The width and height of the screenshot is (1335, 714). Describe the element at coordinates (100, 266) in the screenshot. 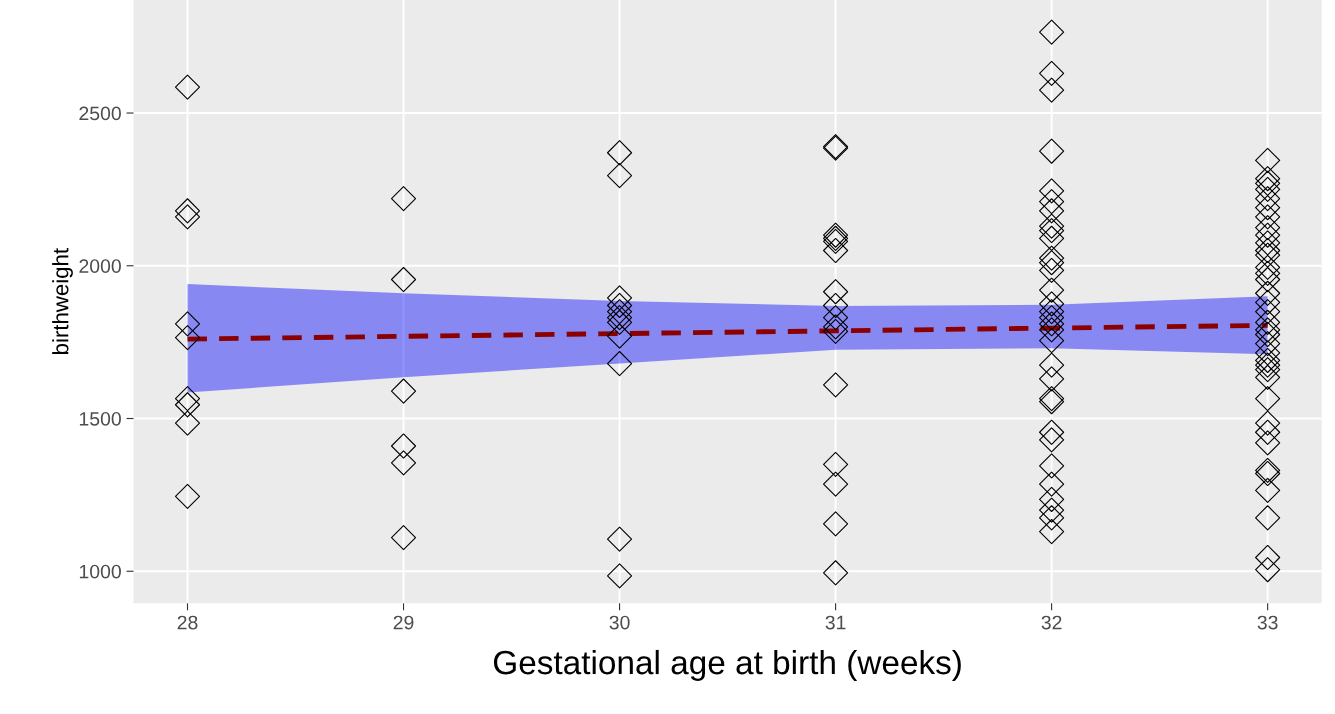

I see `y-tick-label: 2000` at that location.